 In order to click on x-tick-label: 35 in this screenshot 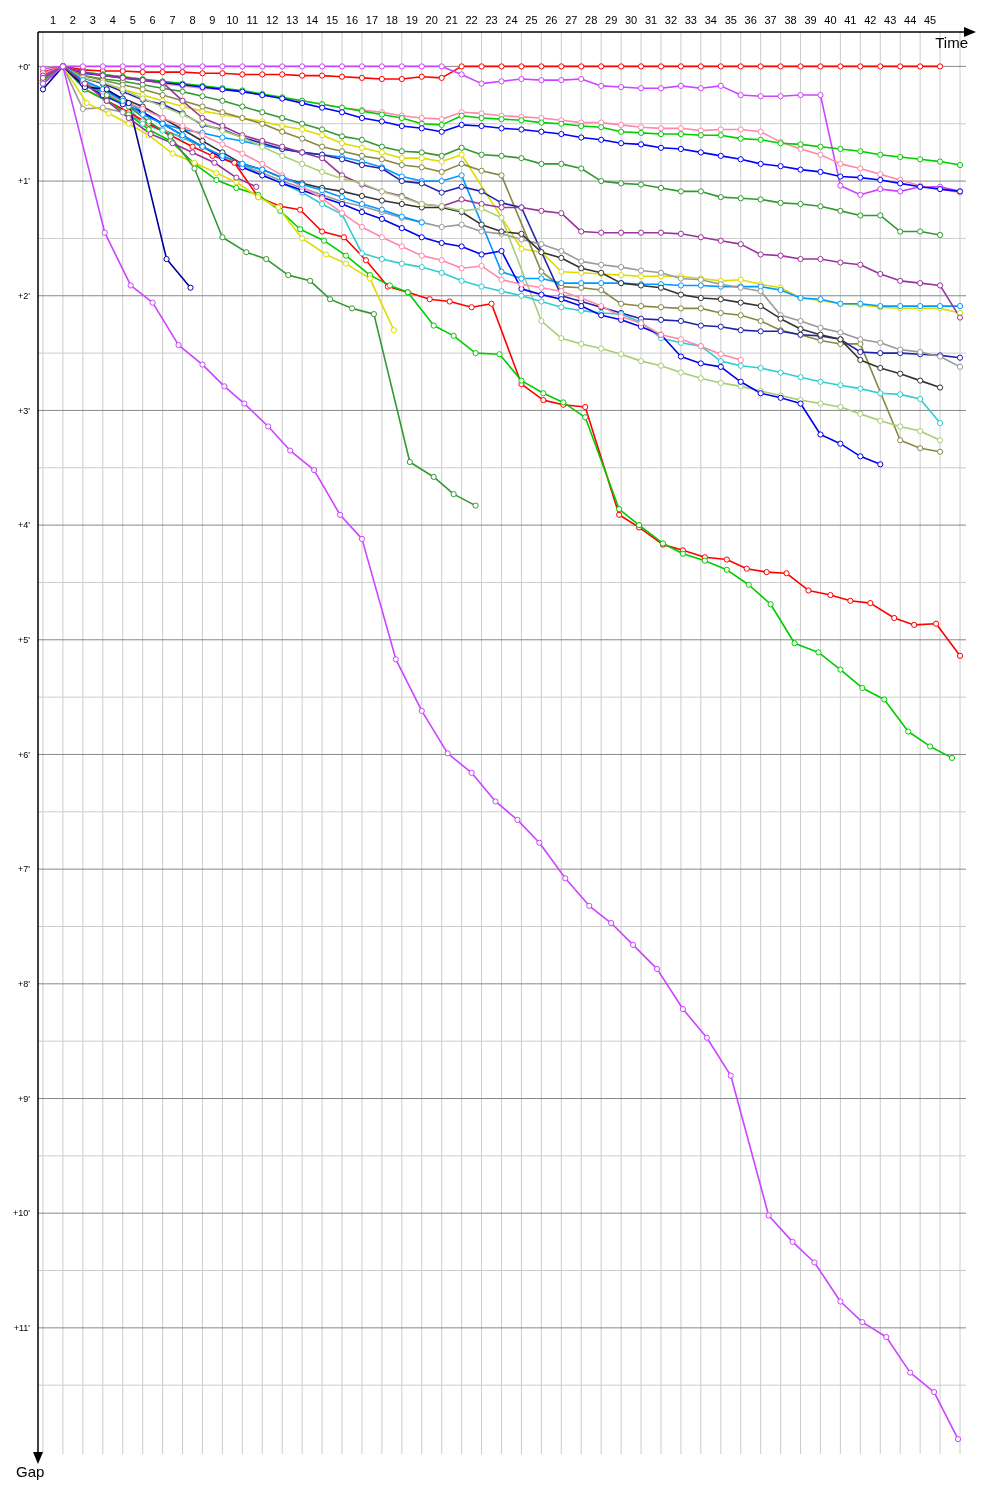, I will do `click(730, 20)`.